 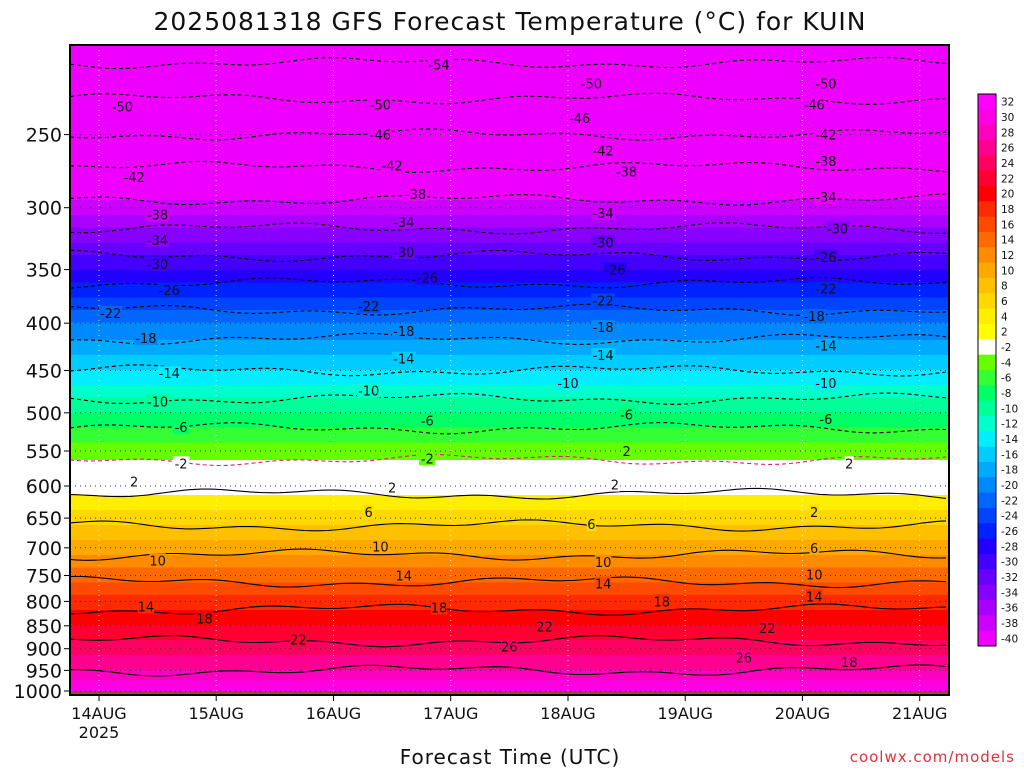 I want to click on contour-label: -6, so click(x=427, y=422).